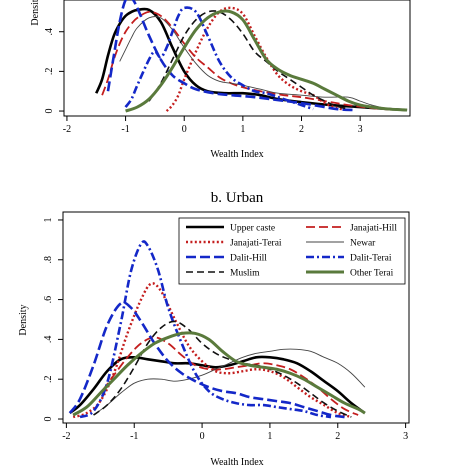  Describe the element at coordinates (236, 462) in the screenshot. I see `panel-b-x-axis-label: Wealth Index` at that location.